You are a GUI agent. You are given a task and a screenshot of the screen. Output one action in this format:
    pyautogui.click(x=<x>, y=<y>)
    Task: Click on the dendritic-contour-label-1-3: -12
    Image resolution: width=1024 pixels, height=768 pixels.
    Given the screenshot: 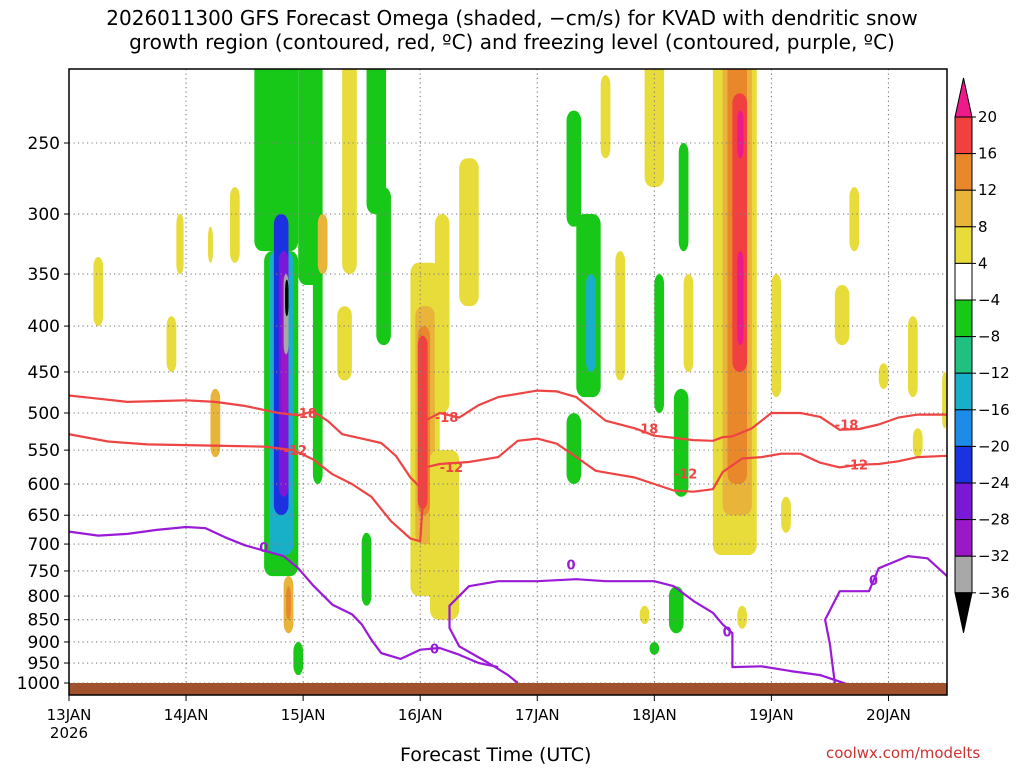 What is the action you would take?
    pyautogui.click(x=857, y=466)
    